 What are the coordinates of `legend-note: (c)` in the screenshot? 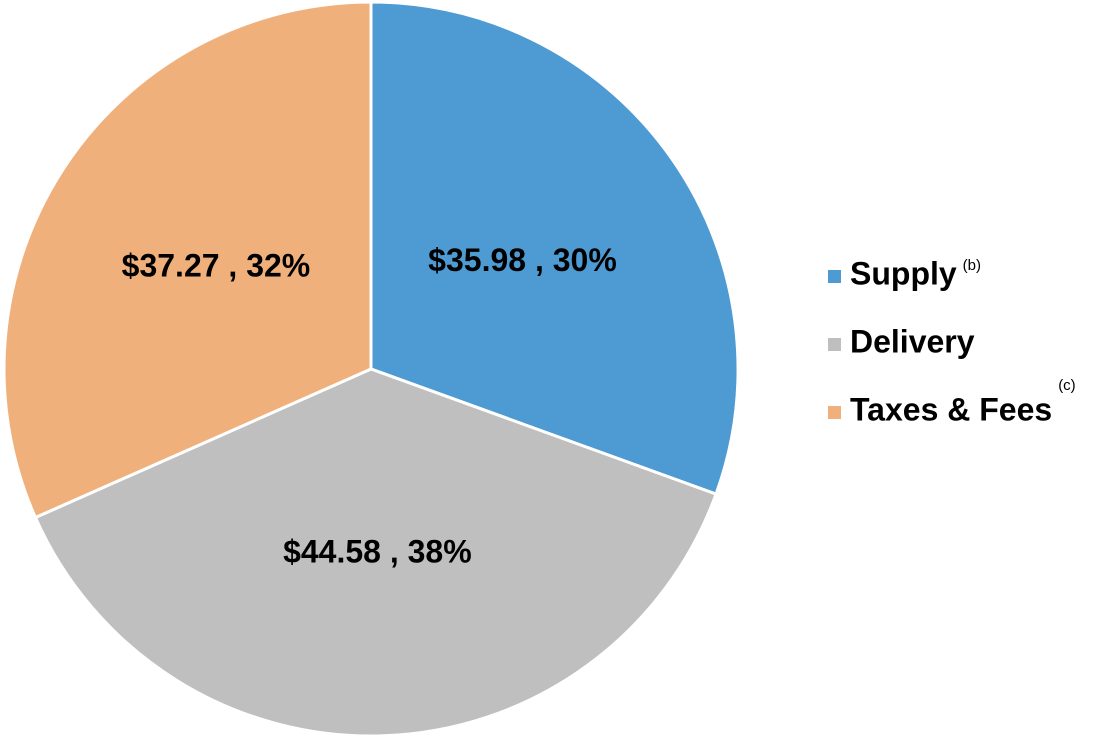 It's located at (1067, 385).